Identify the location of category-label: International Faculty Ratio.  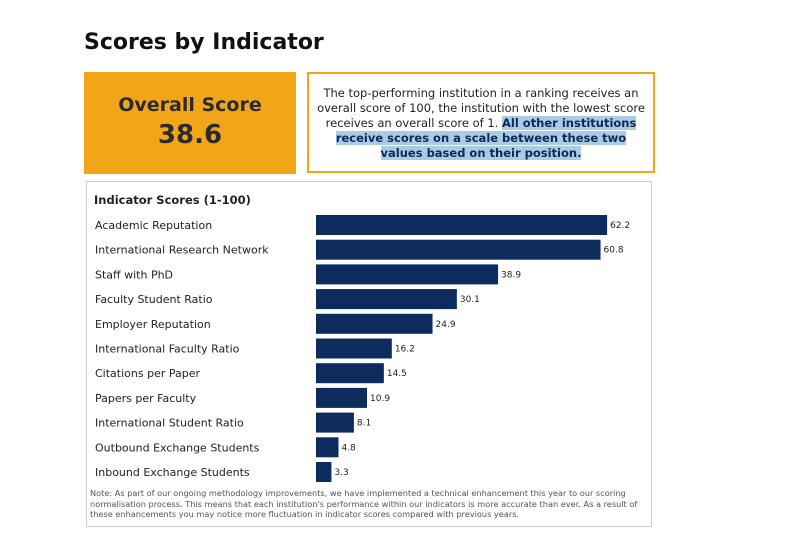
(167, 349).